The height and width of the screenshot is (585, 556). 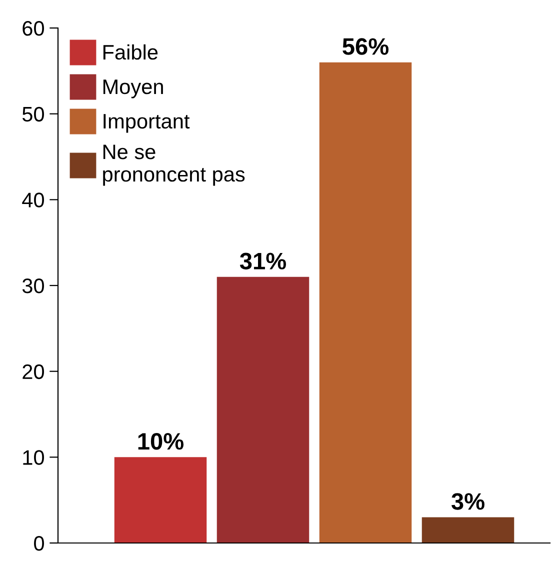 I want to click on legend-label: Moyen, so click(x=133, y=89).